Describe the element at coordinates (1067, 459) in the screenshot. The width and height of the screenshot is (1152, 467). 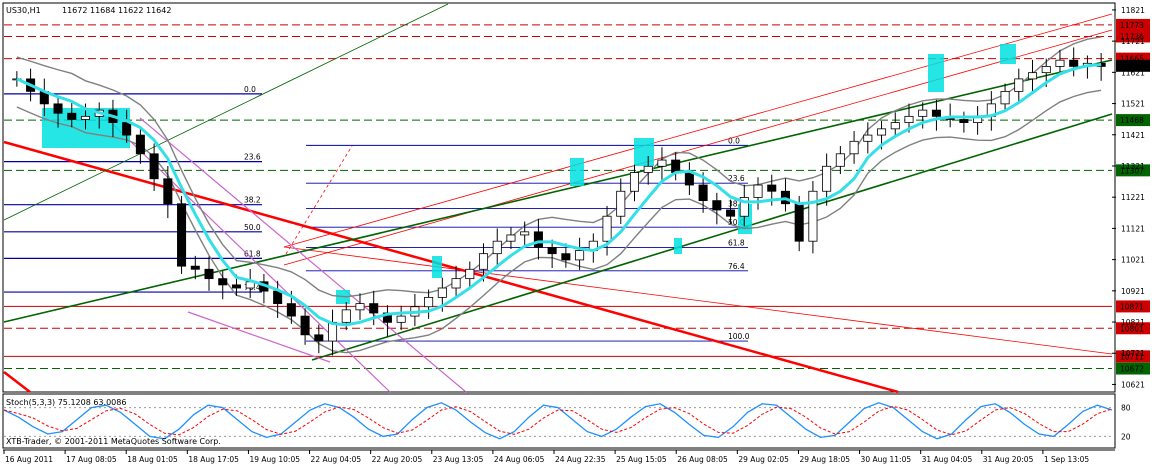
I see `time-tick-label: 1 Sep 13:05` at that location.